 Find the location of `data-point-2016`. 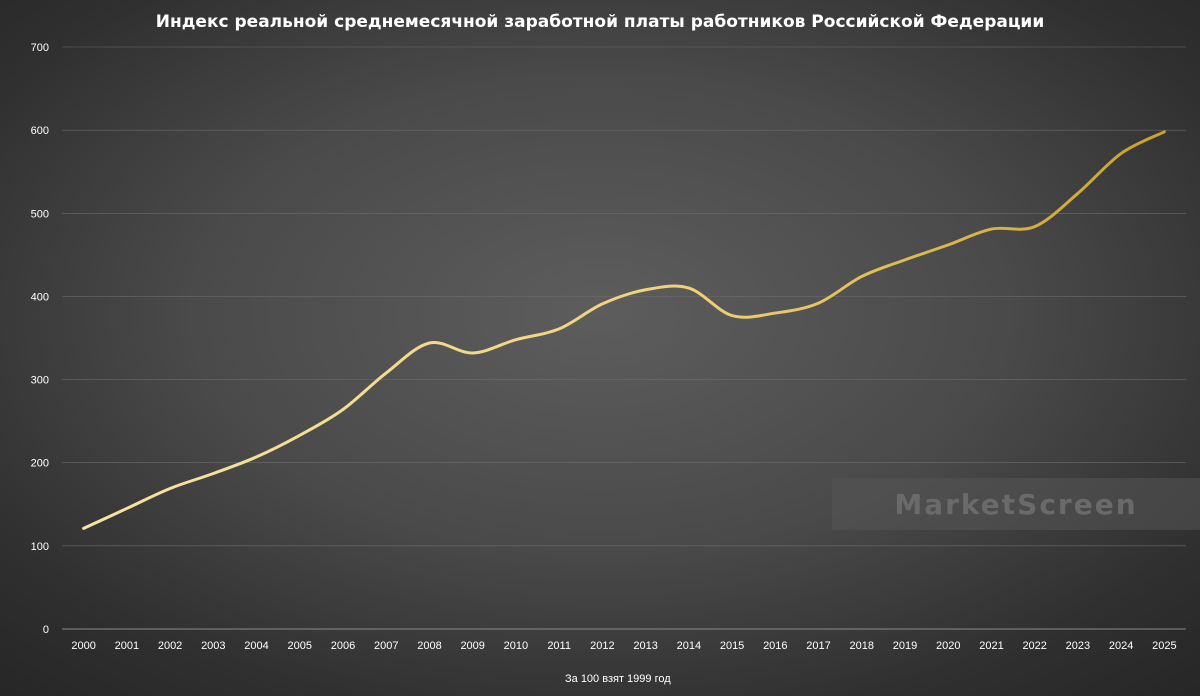

data-point-2016 is located at coordinates (775, 313).